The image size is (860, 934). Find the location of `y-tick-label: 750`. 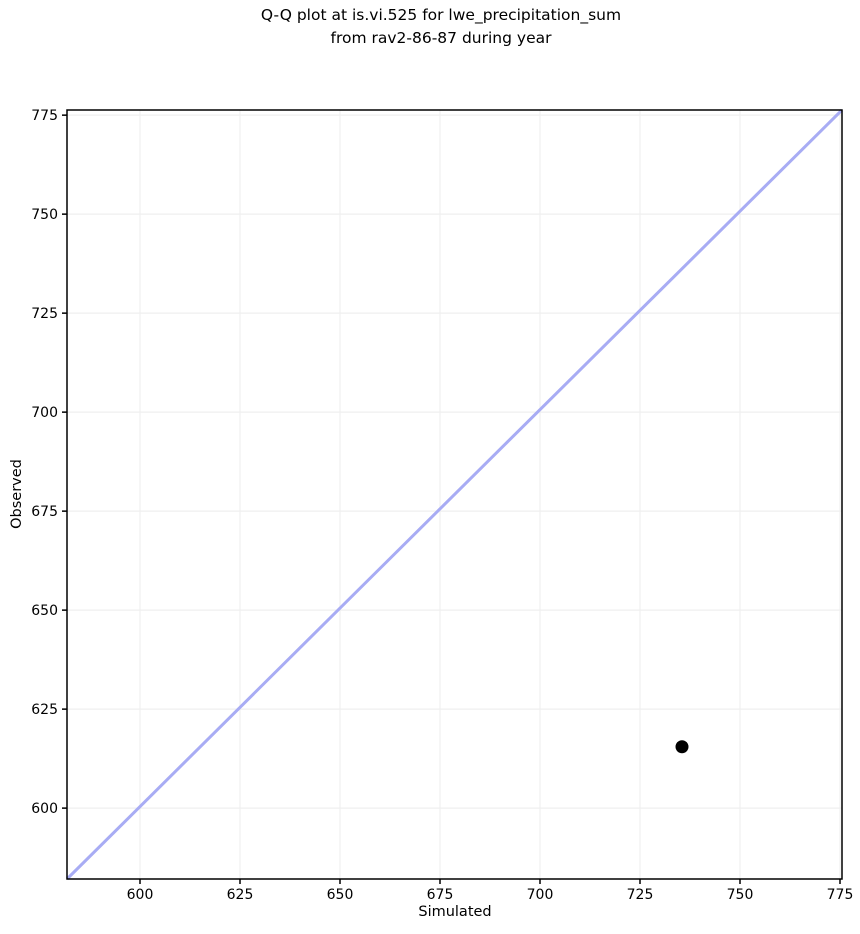

y-tick-label: 750 is located at coordinates (44, 215).